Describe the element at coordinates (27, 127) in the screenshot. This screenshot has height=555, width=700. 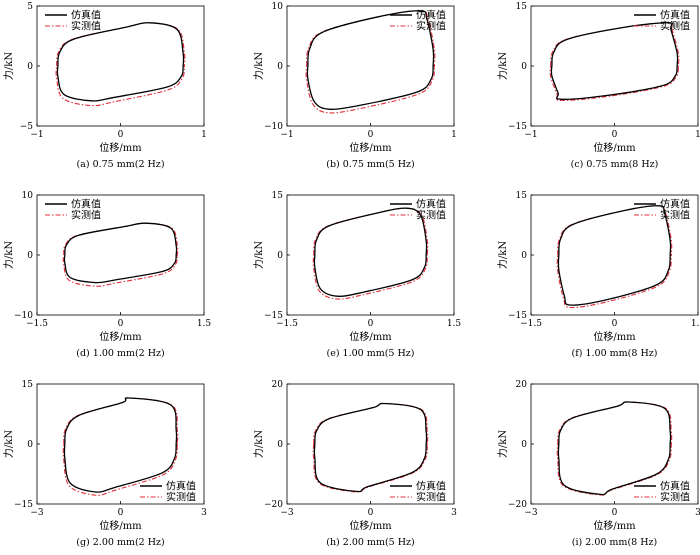
I see `y-tick-label: −5` at that location.